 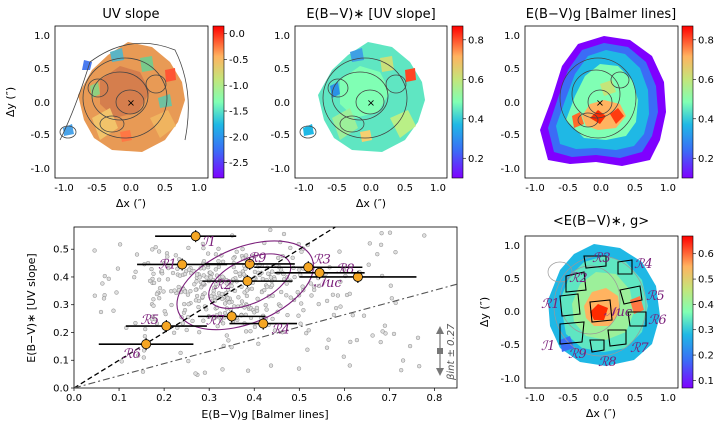 I want to click on region-point-r9: ℛ9, so click(x=249, y=260).